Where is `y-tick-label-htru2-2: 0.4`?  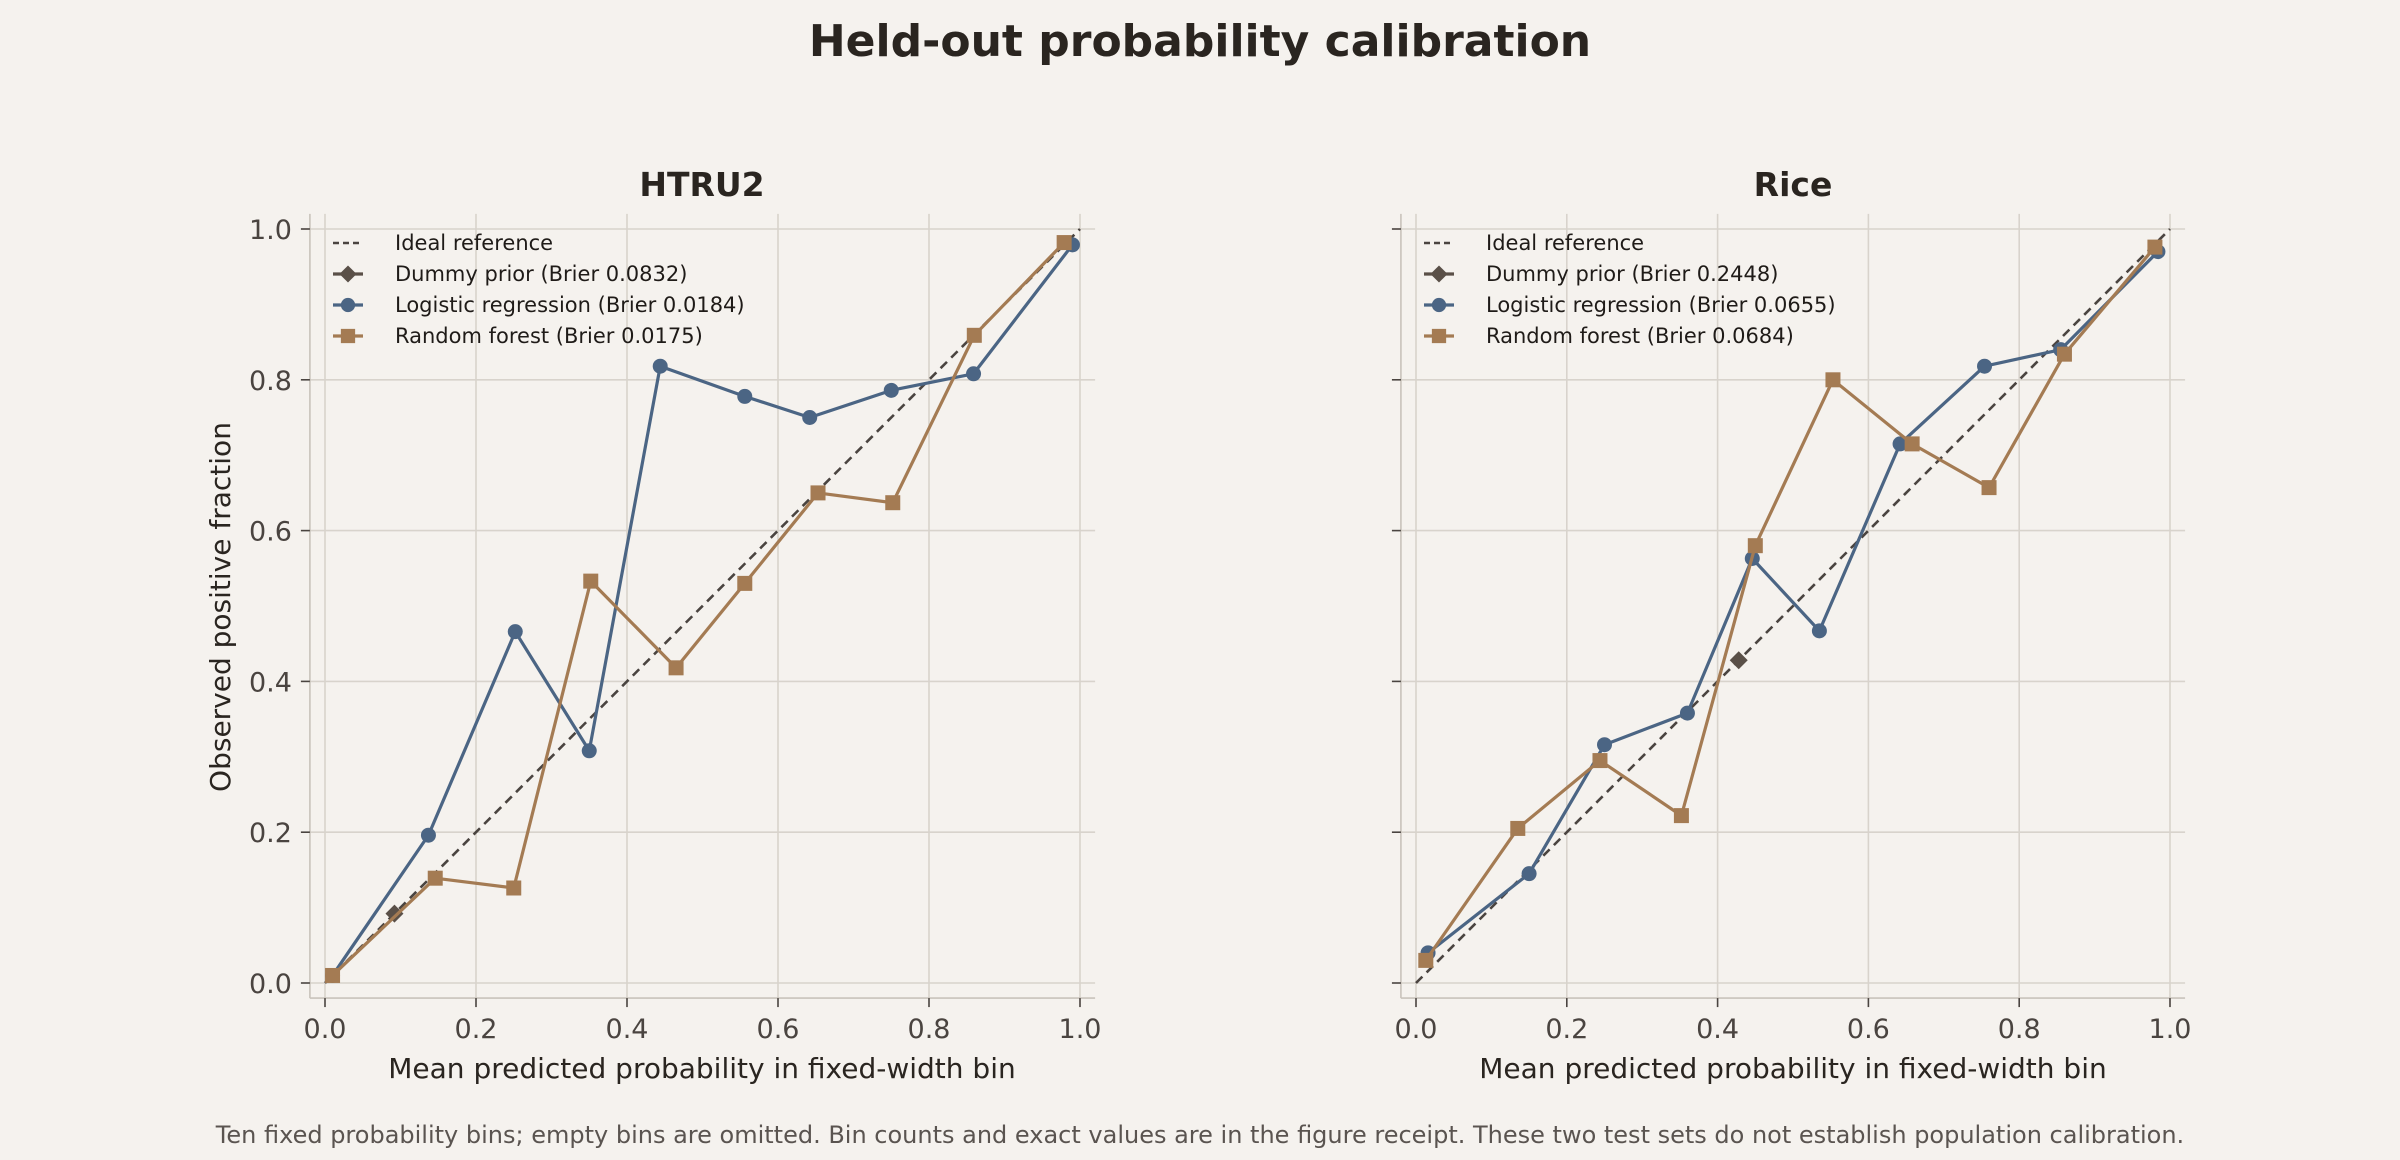 y-tick-label-htru2-2: 0.4 is located at coordinates (270, 682).